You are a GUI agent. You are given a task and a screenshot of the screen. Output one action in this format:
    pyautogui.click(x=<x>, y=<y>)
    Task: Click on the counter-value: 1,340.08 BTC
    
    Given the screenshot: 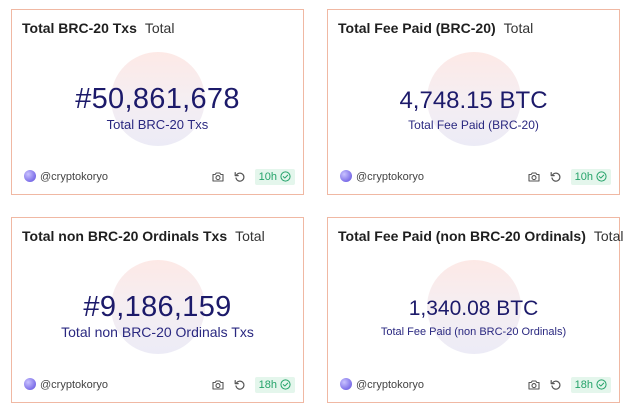 What is the action you would take?
    pyautogui.click(x=473, y=308)
    